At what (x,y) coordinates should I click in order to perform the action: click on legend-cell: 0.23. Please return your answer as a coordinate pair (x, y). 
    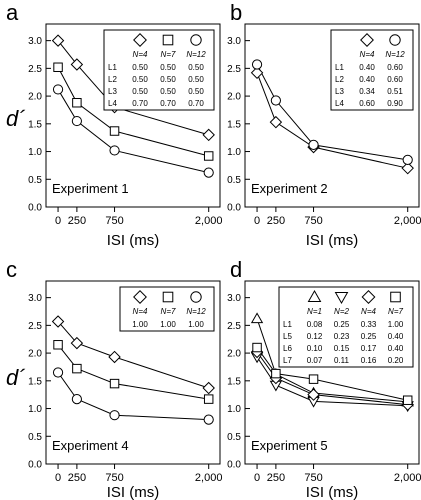
    Looking at the image, I should click on (342, 336).